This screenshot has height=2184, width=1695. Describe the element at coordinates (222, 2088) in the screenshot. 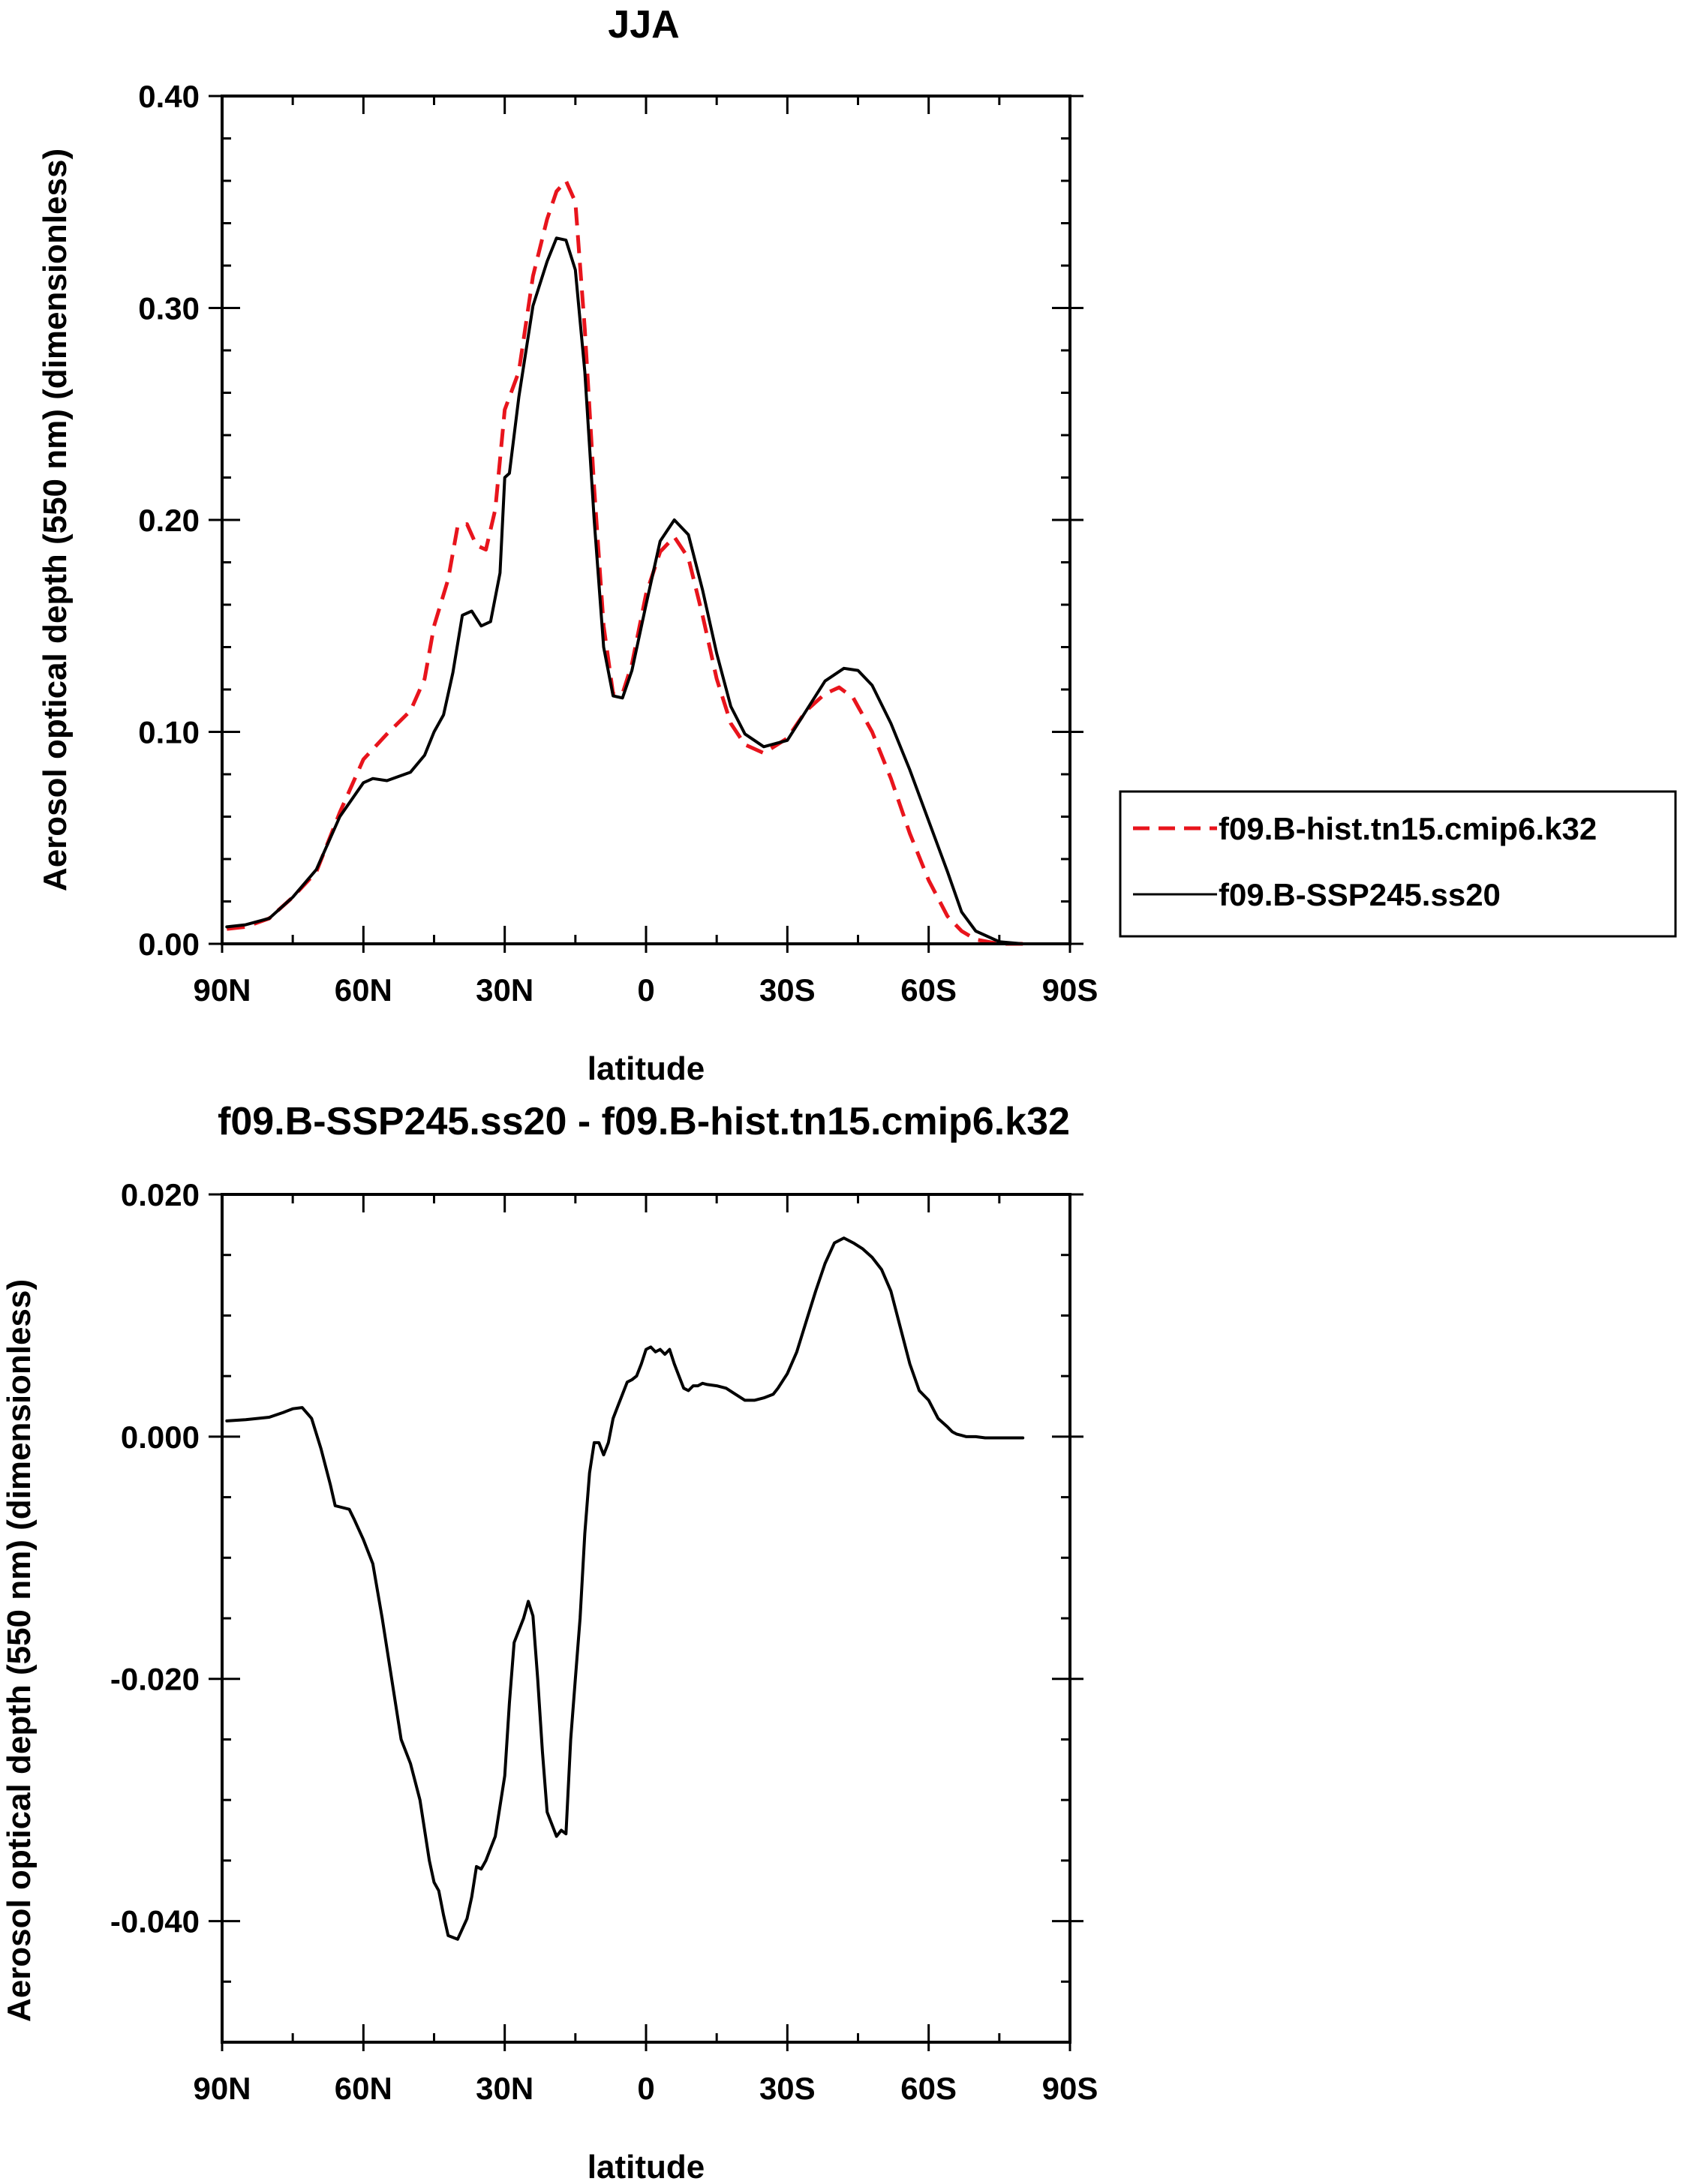

I see `bottom-xtick-label: 90N` at that location.